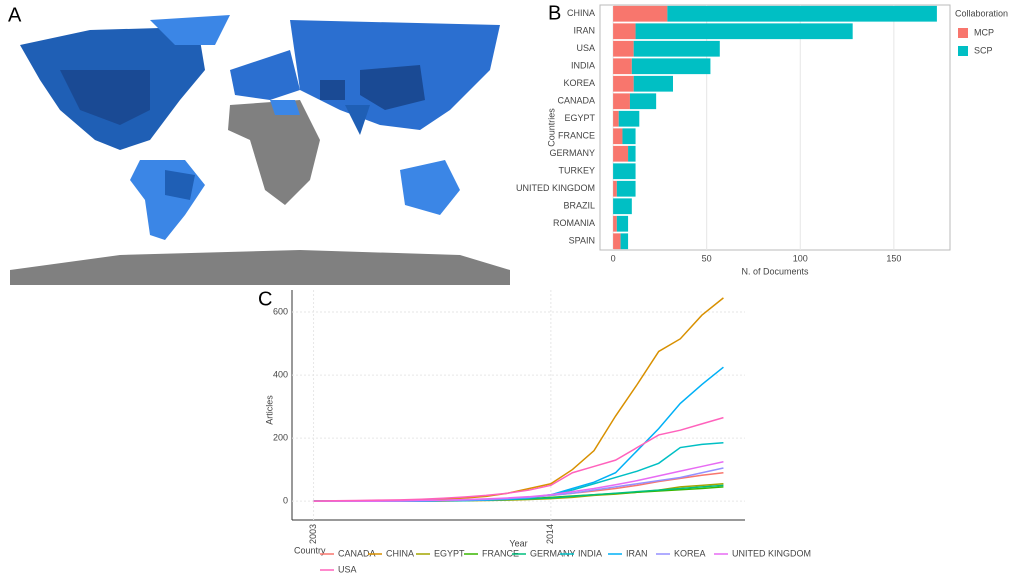  I want to click on y-tick-label: EGYPT, so click(579, 118).